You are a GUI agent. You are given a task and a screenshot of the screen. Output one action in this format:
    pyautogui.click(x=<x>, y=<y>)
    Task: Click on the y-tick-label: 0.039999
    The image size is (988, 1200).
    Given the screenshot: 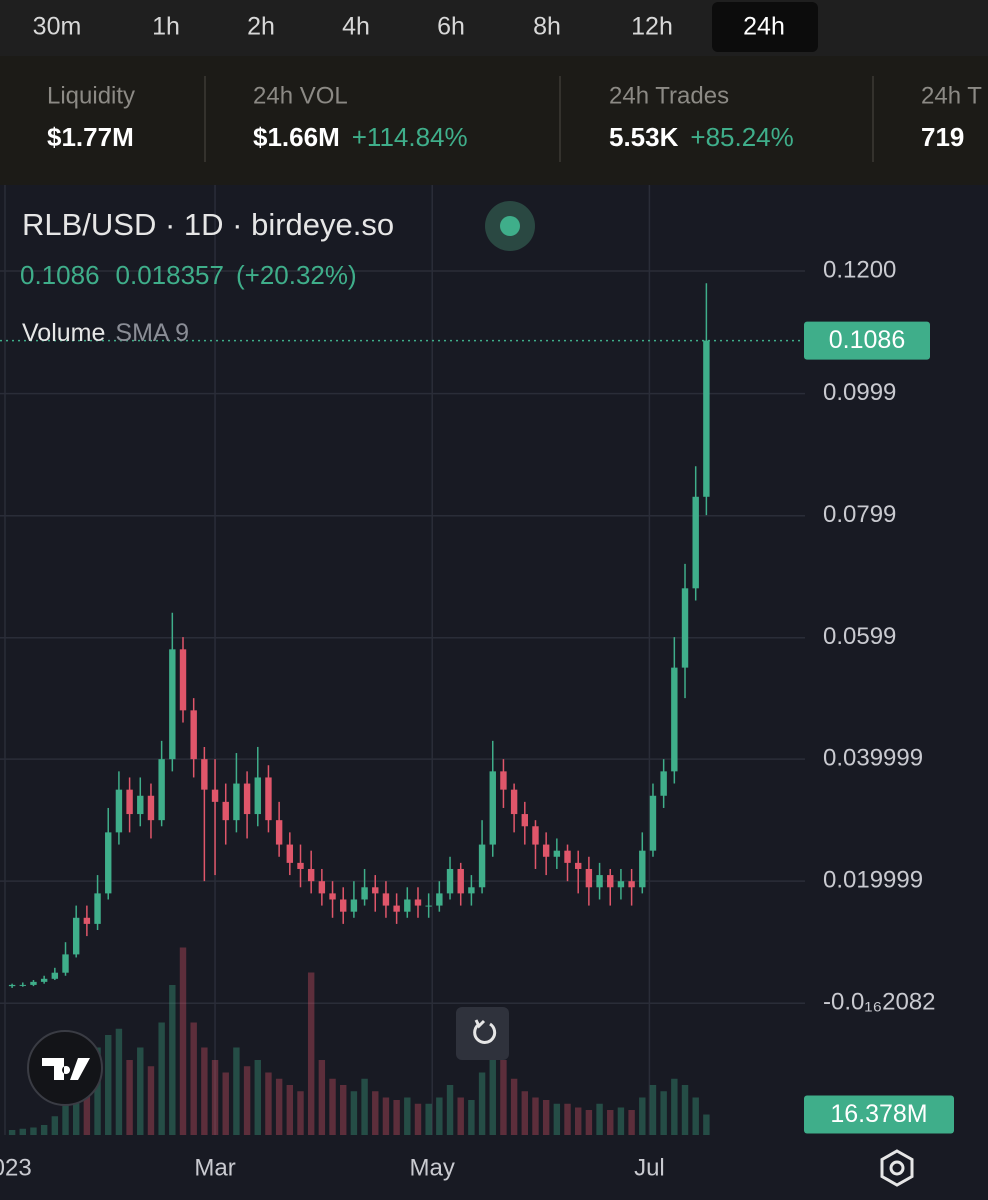 What is the action you would take?
    pyautogui.click(x=873, y=757)
    